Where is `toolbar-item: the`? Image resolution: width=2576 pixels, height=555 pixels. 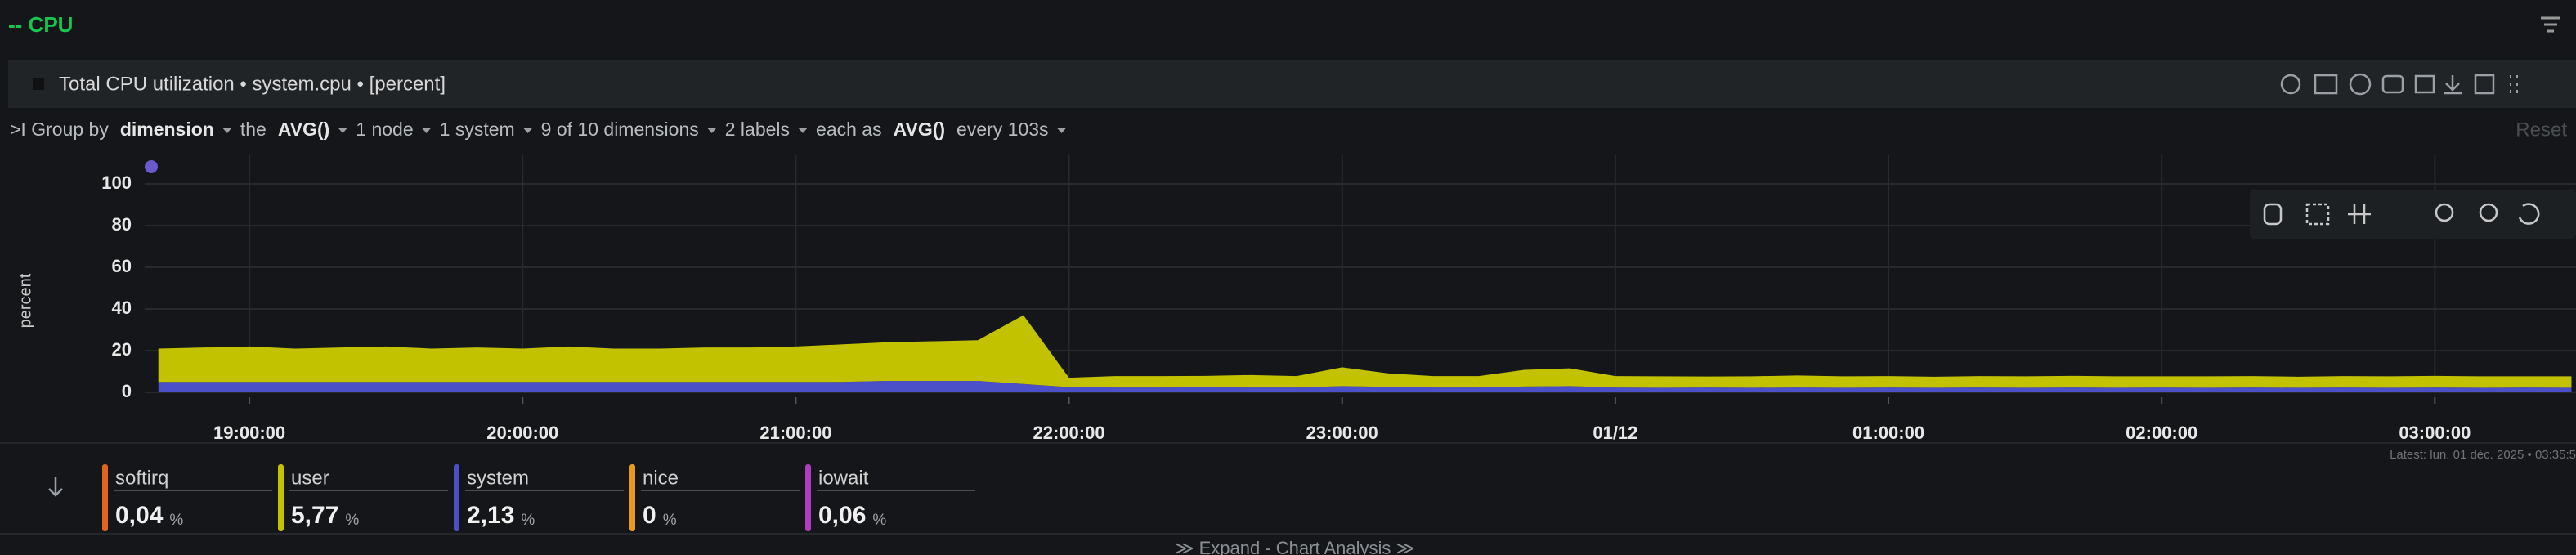 toolbar-item: the is located at coordinates (253, 129).